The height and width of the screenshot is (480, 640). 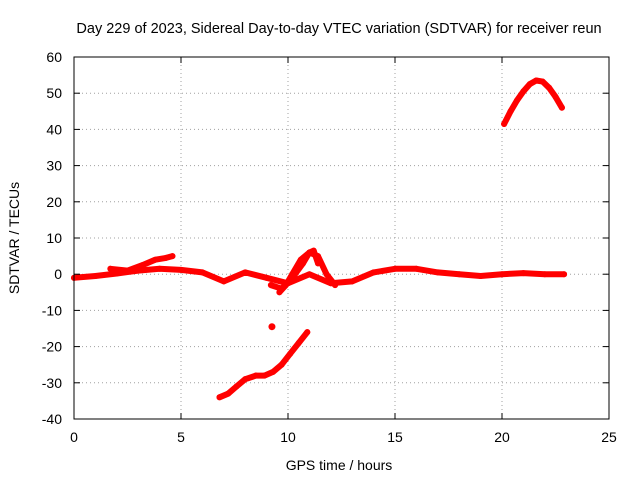 I want to click on y-tick-label: 30, so click(x=54, y=166).